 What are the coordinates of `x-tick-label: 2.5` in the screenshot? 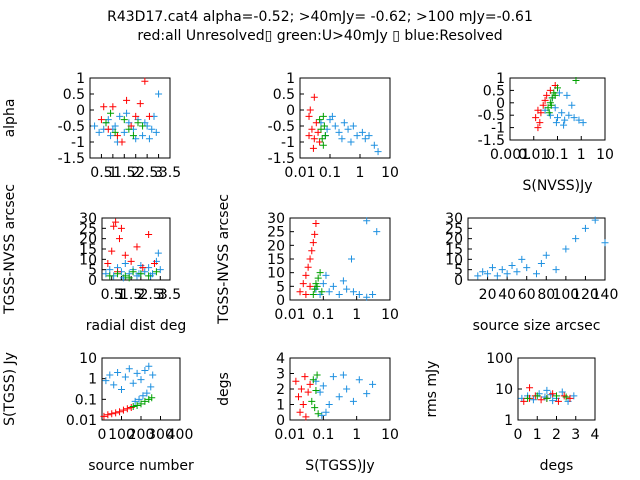 It's located at (150, 295).